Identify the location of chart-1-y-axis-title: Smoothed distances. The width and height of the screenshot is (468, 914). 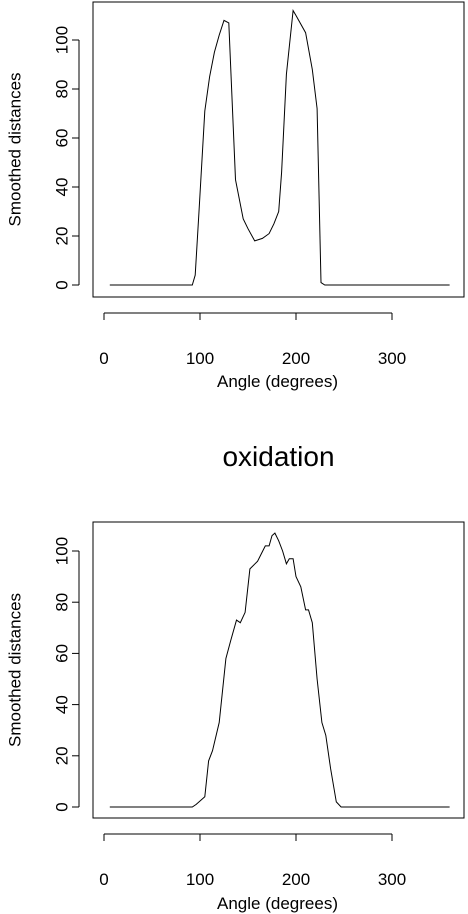
(15, 149).